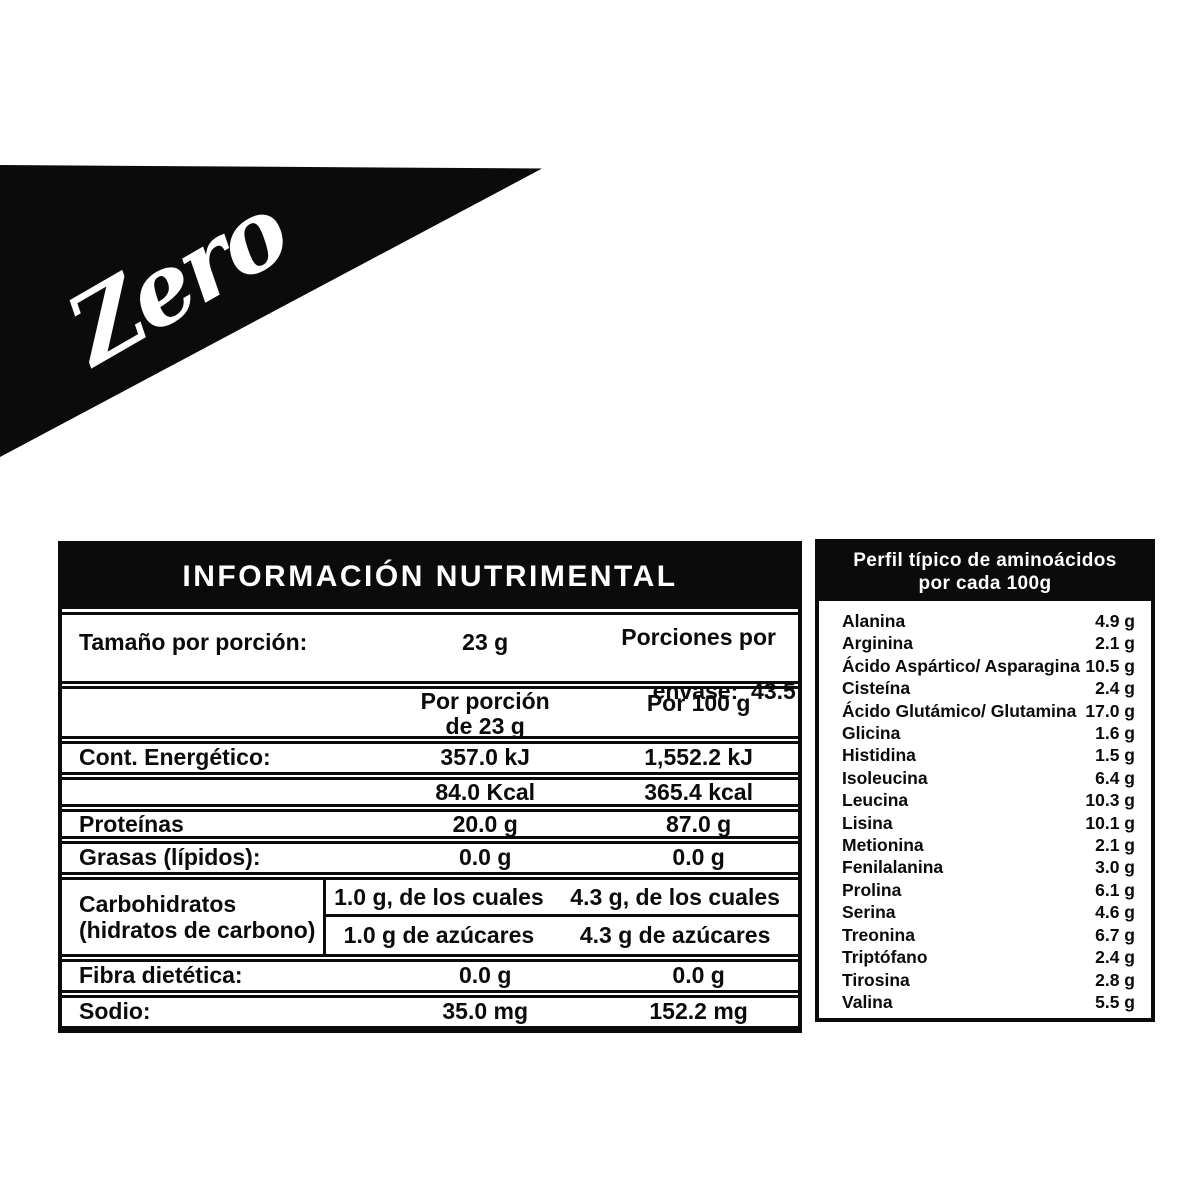 The height and width of the screenshot is (1200, 1200). I want to click on energy-kj-row: Cont. Energético: 357.0 kJ 1,552.2 kJ, so click(430, 758).